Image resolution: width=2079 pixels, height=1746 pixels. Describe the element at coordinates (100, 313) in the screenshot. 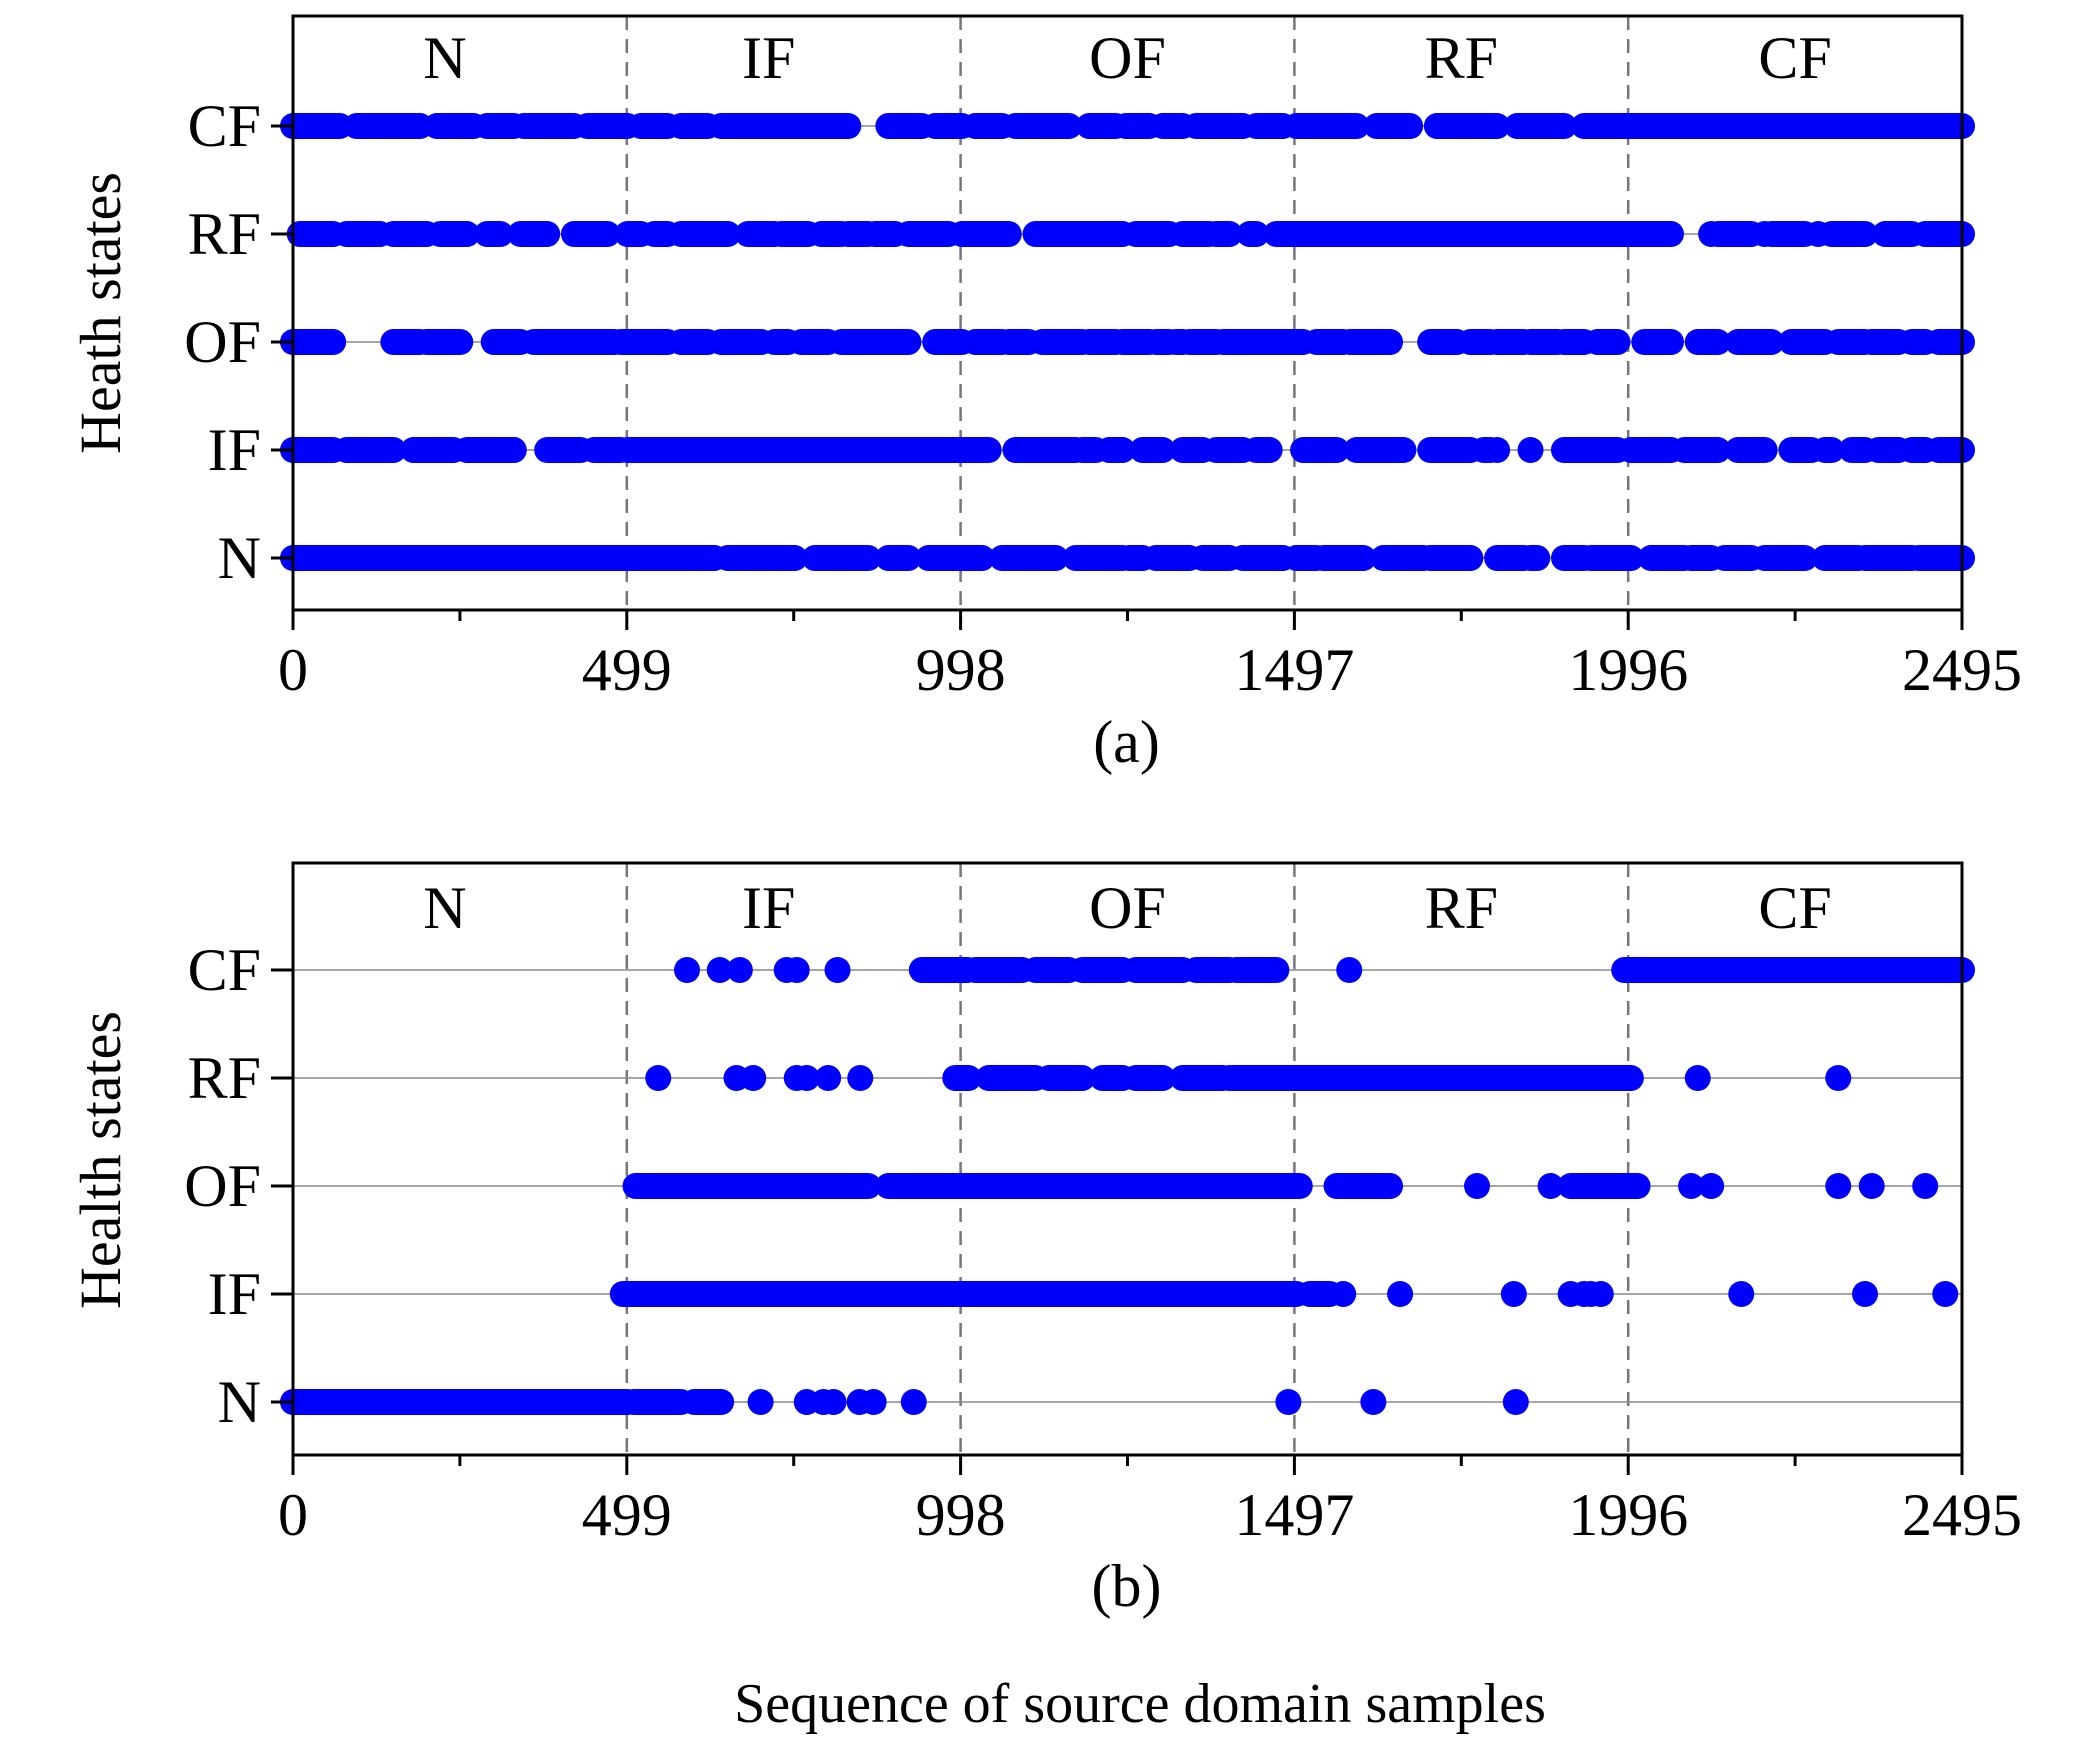

I see `y-axis-label: Heath states` at that location.